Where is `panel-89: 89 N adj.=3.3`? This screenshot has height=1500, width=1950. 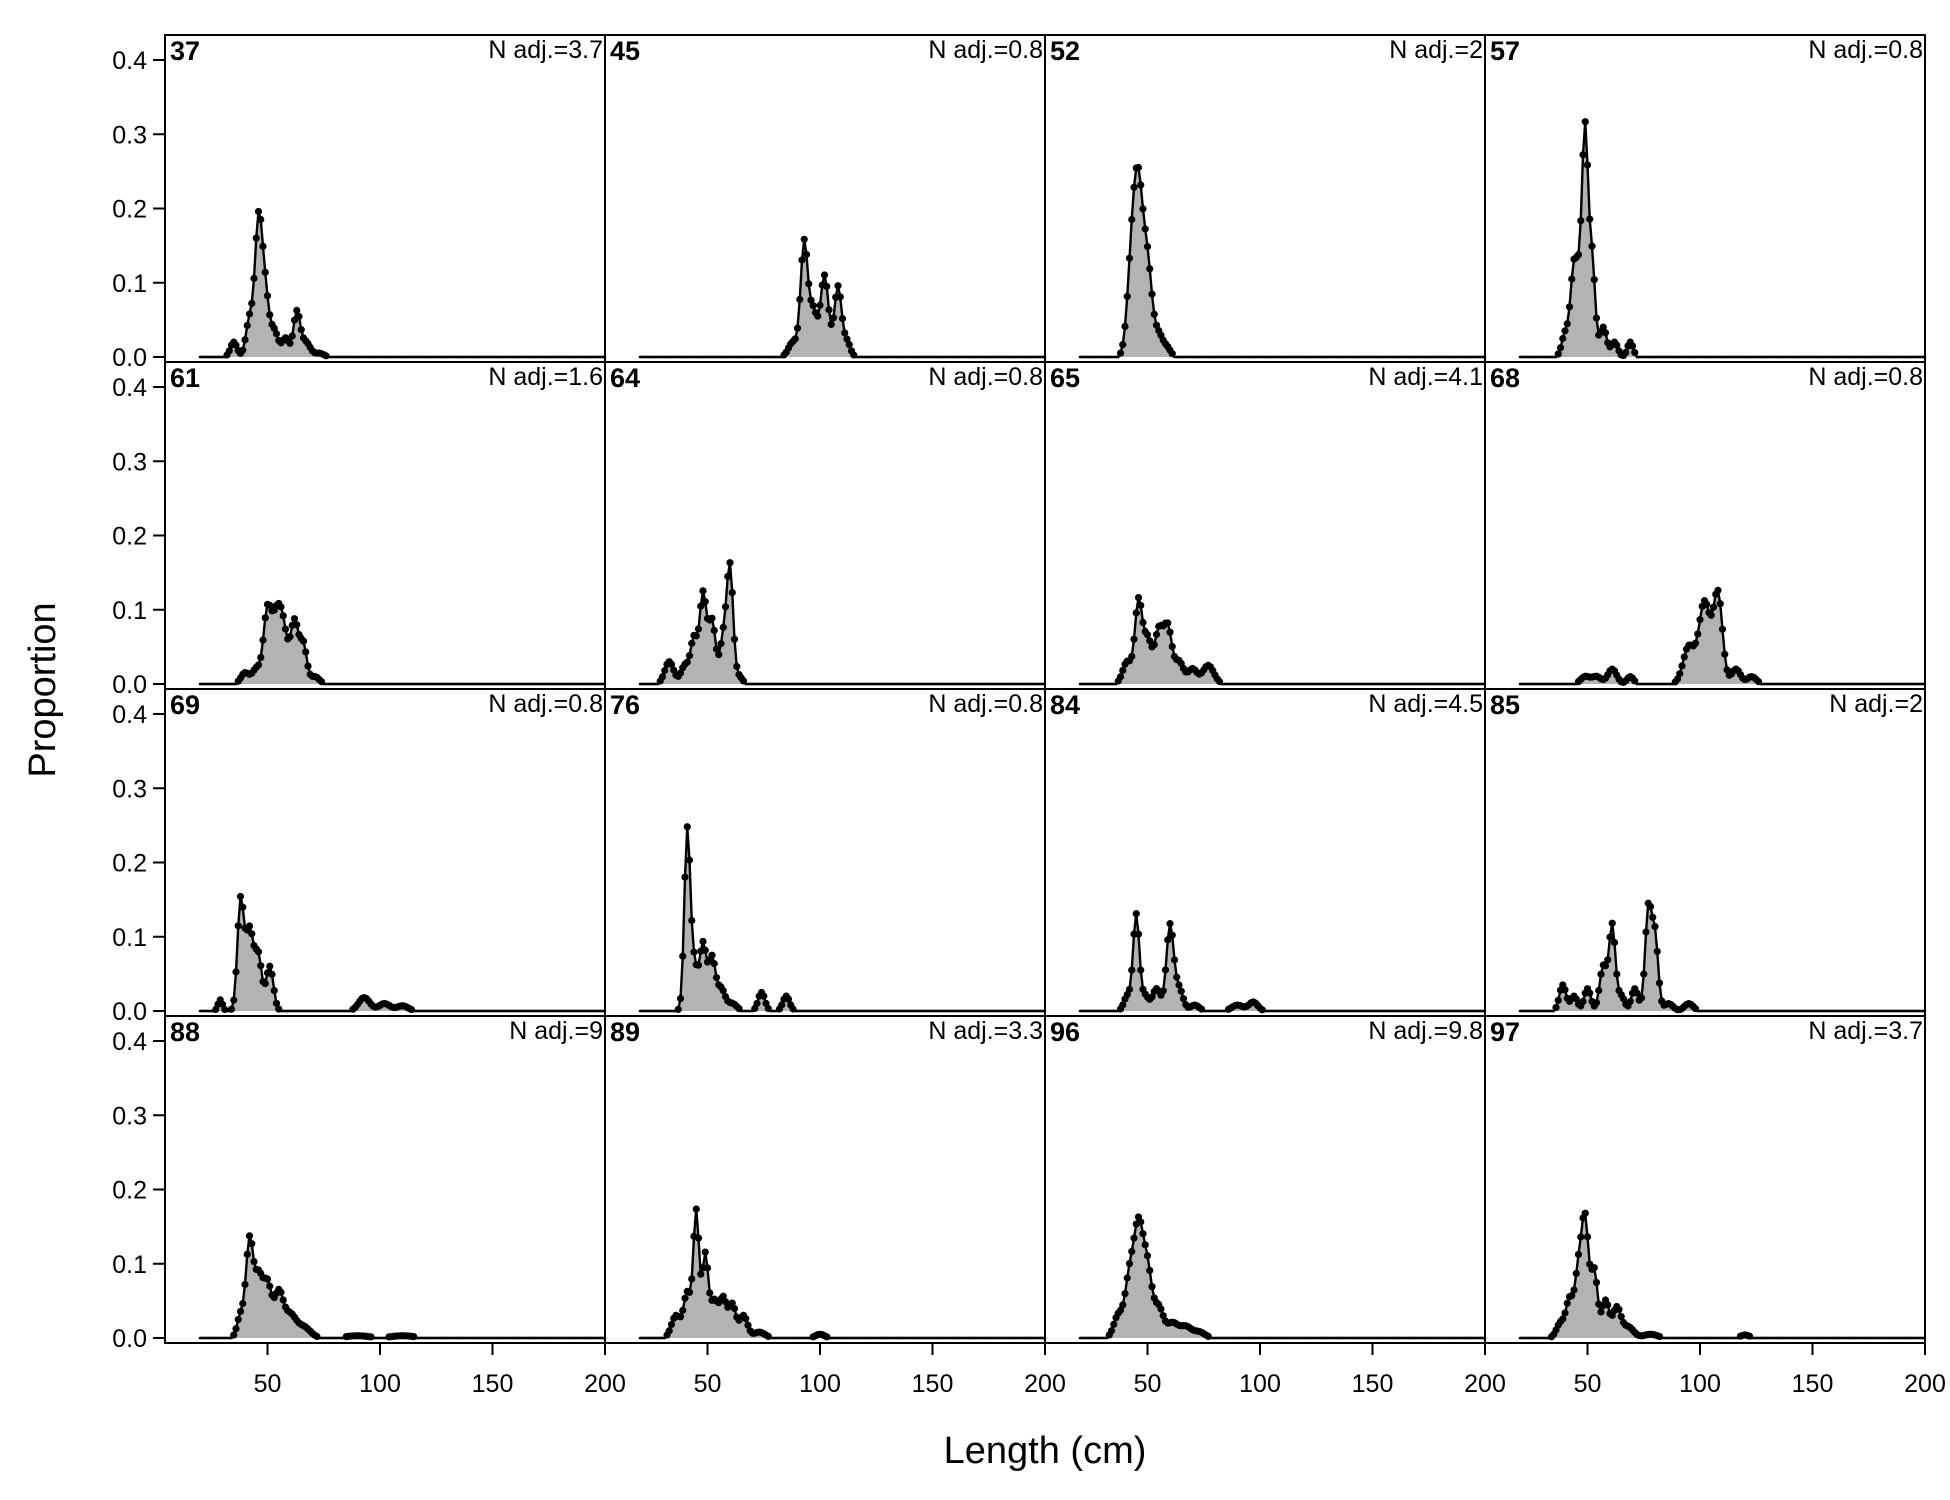 panel-89: 89 N adj.=3.3 is located at coordinates (828, 1179).